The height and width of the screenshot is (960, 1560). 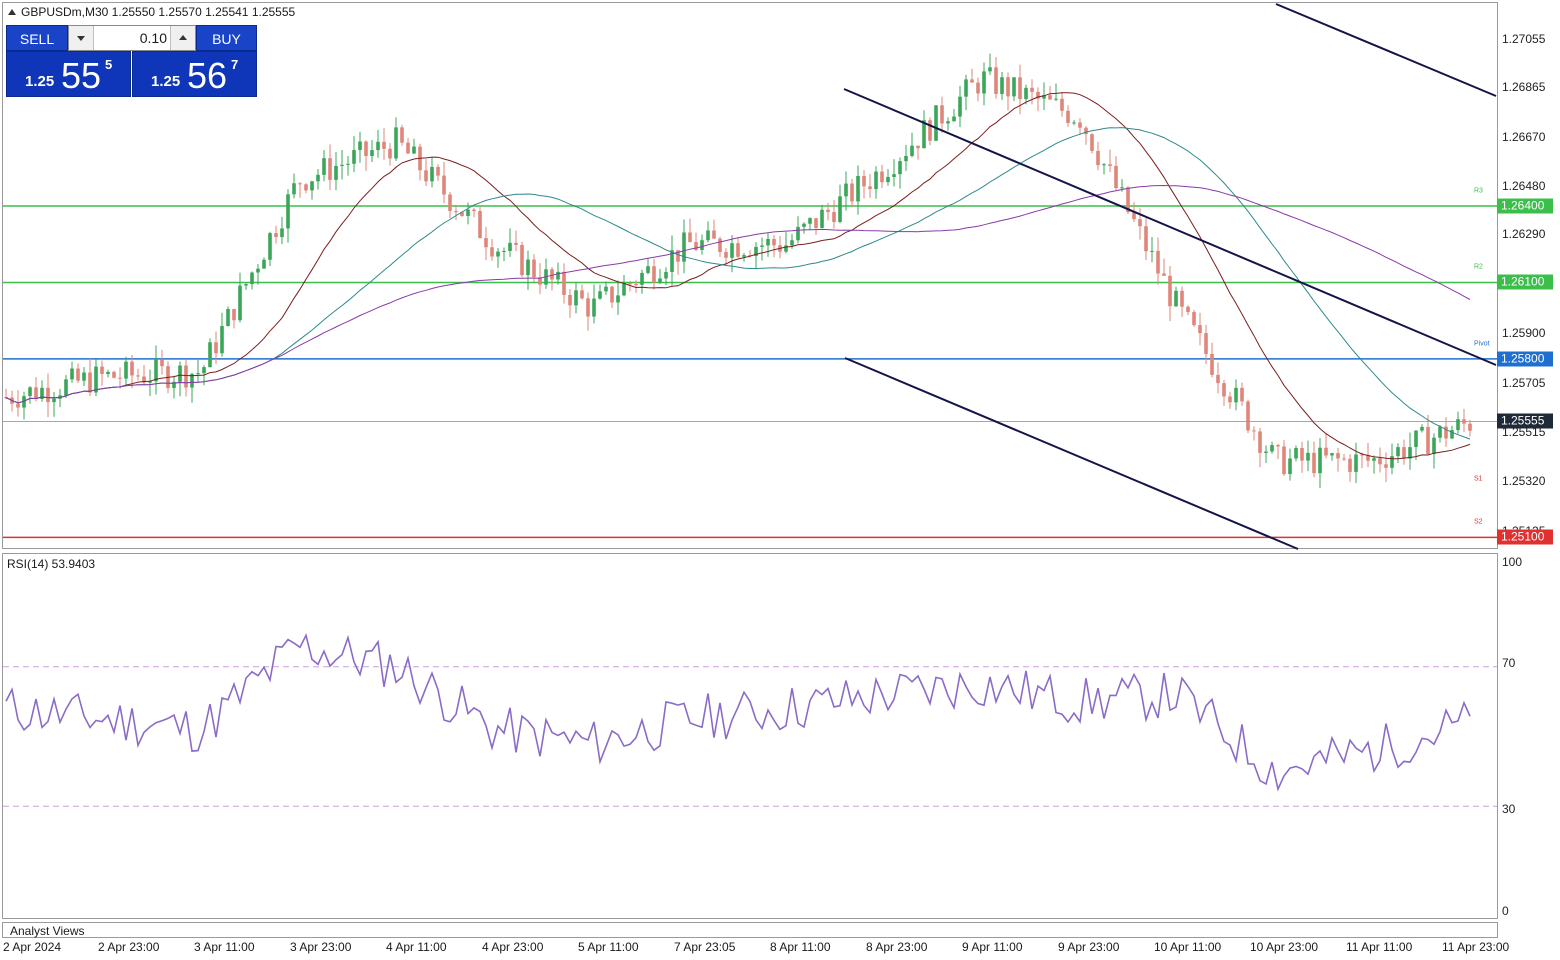 I want to click on level-tag-label: R3, so click(x=1478, y=191).